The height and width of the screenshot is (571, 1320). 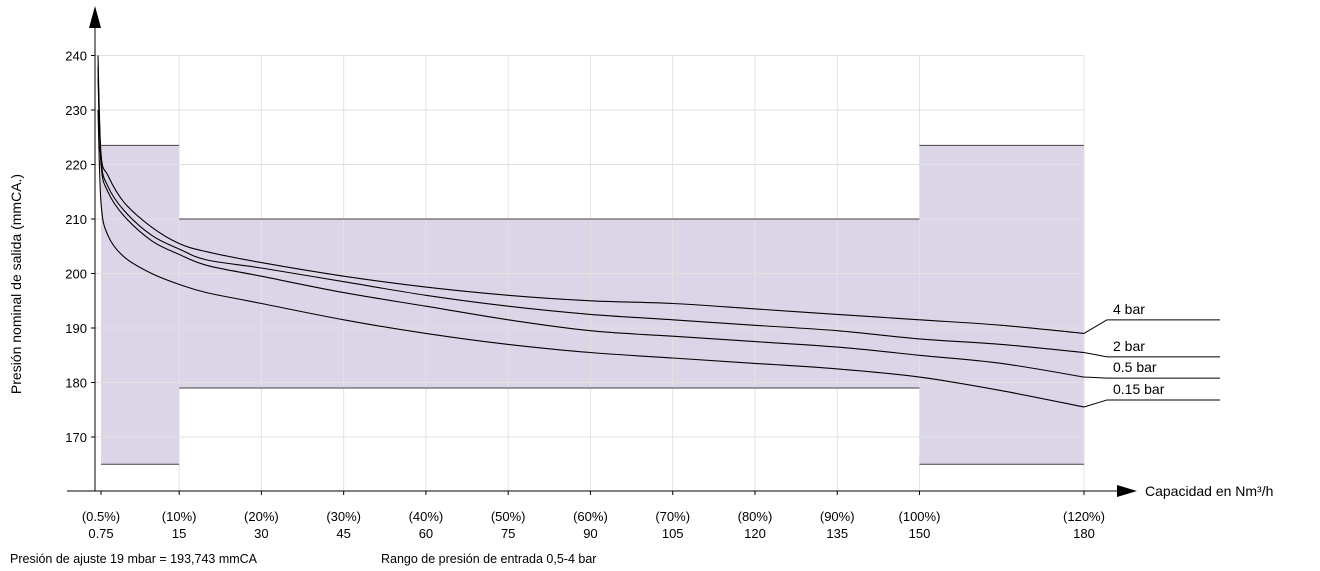 I want to click on series-leader-0-15-bar, so click(x=1095, y=403).